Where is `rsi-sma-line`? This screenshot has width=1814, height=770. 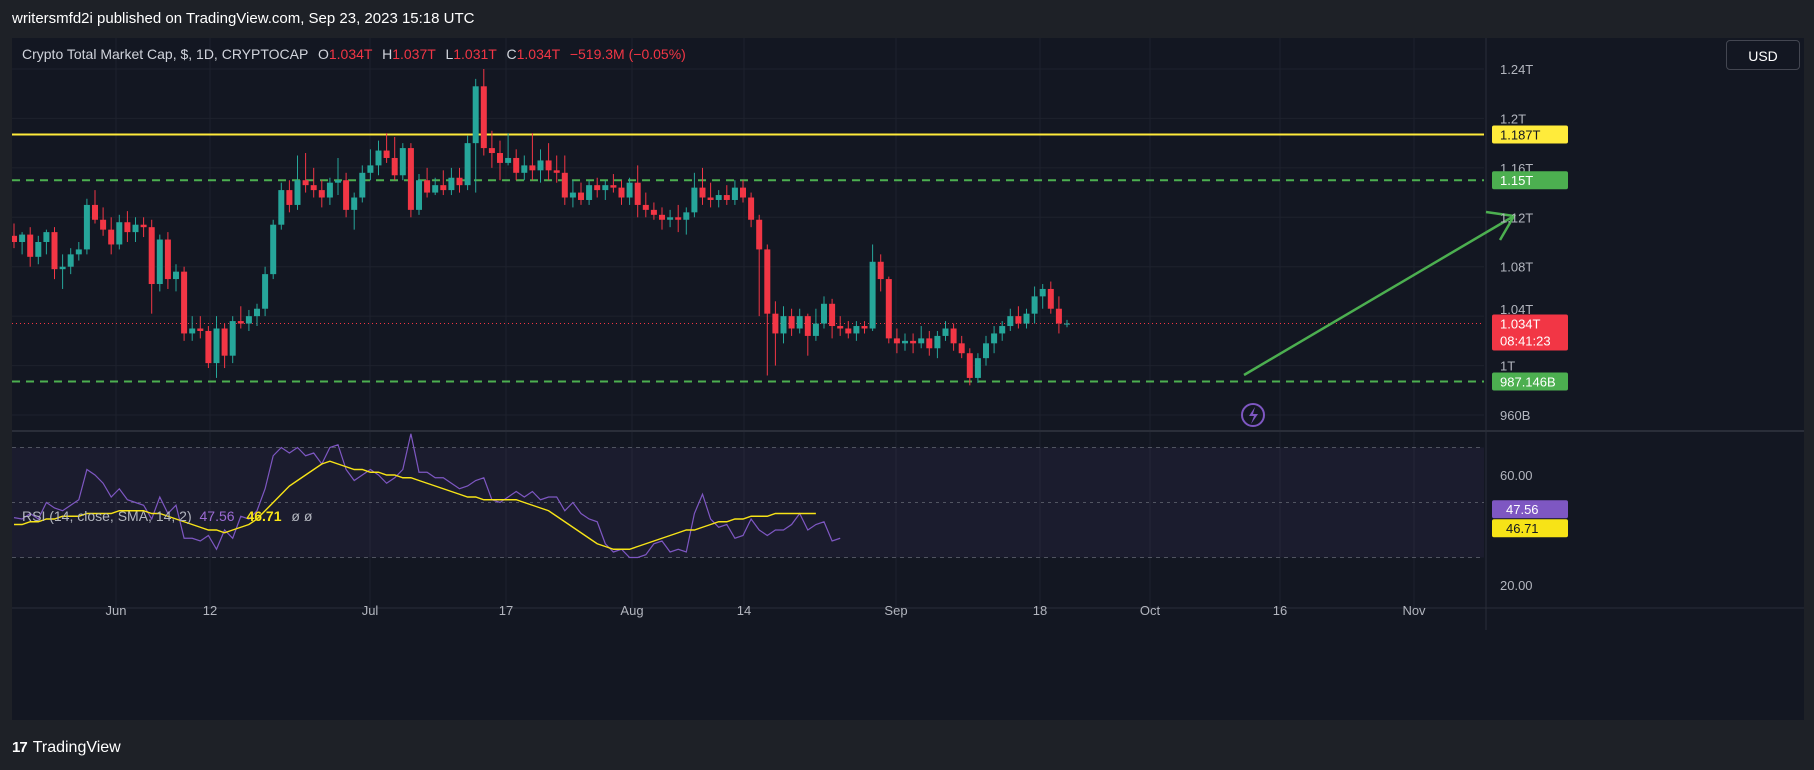 rsi-sma-line is located at coordinates (415, 505).